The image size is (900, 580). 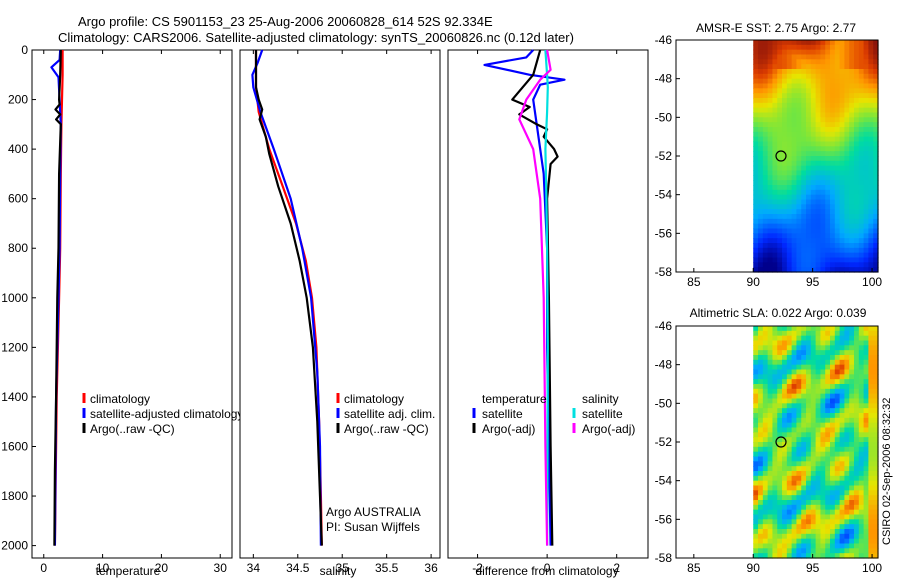 I want to click on map-y-tick-label: -52, so click(x=664, y=156).